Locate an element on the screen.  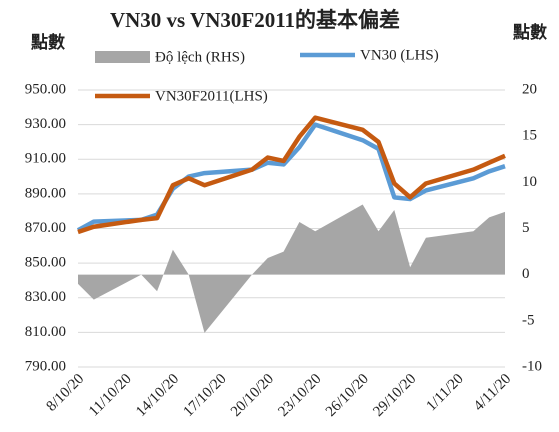
y-tick-label: 870.00 is located at coordinates (45, 228).